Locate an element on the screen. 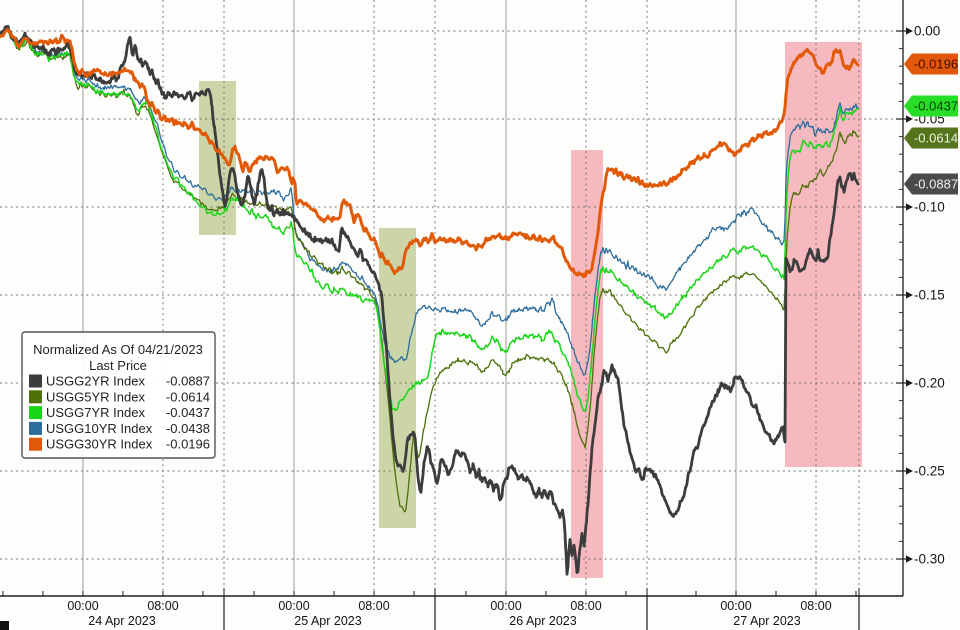 This screenshot has width=960, height=630. svg-text: -0.10 is located at coordinates (929, 207).